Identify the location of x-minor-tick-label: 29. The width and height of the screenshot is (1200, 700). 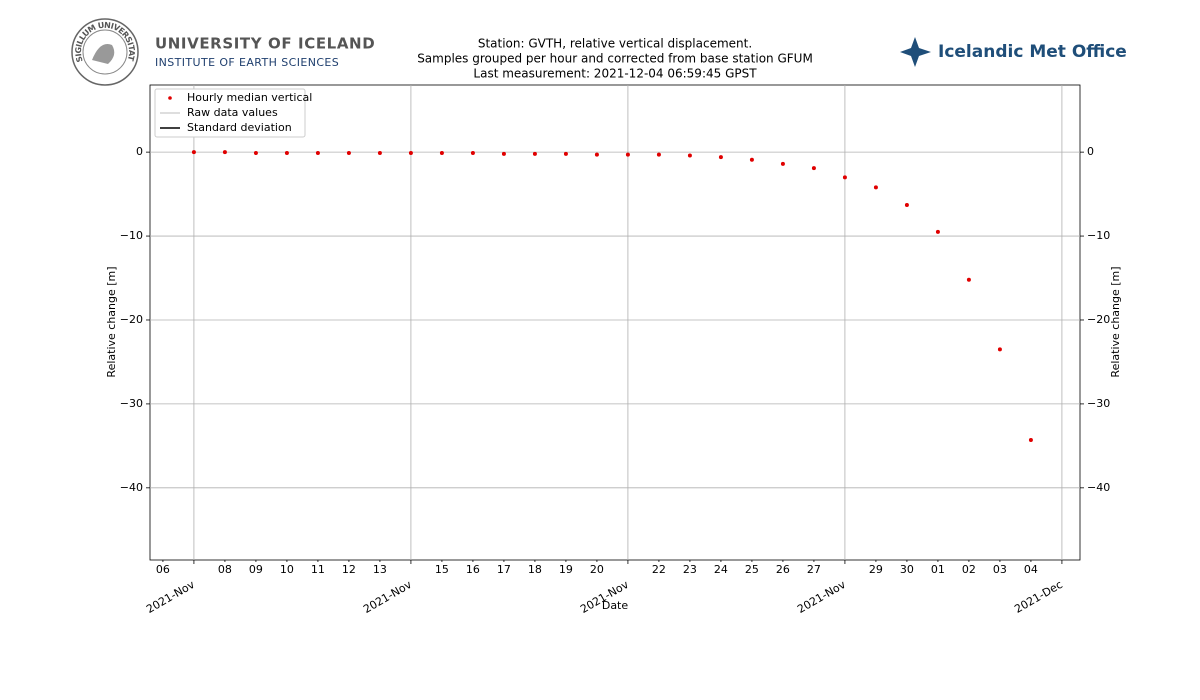
(876, 569).